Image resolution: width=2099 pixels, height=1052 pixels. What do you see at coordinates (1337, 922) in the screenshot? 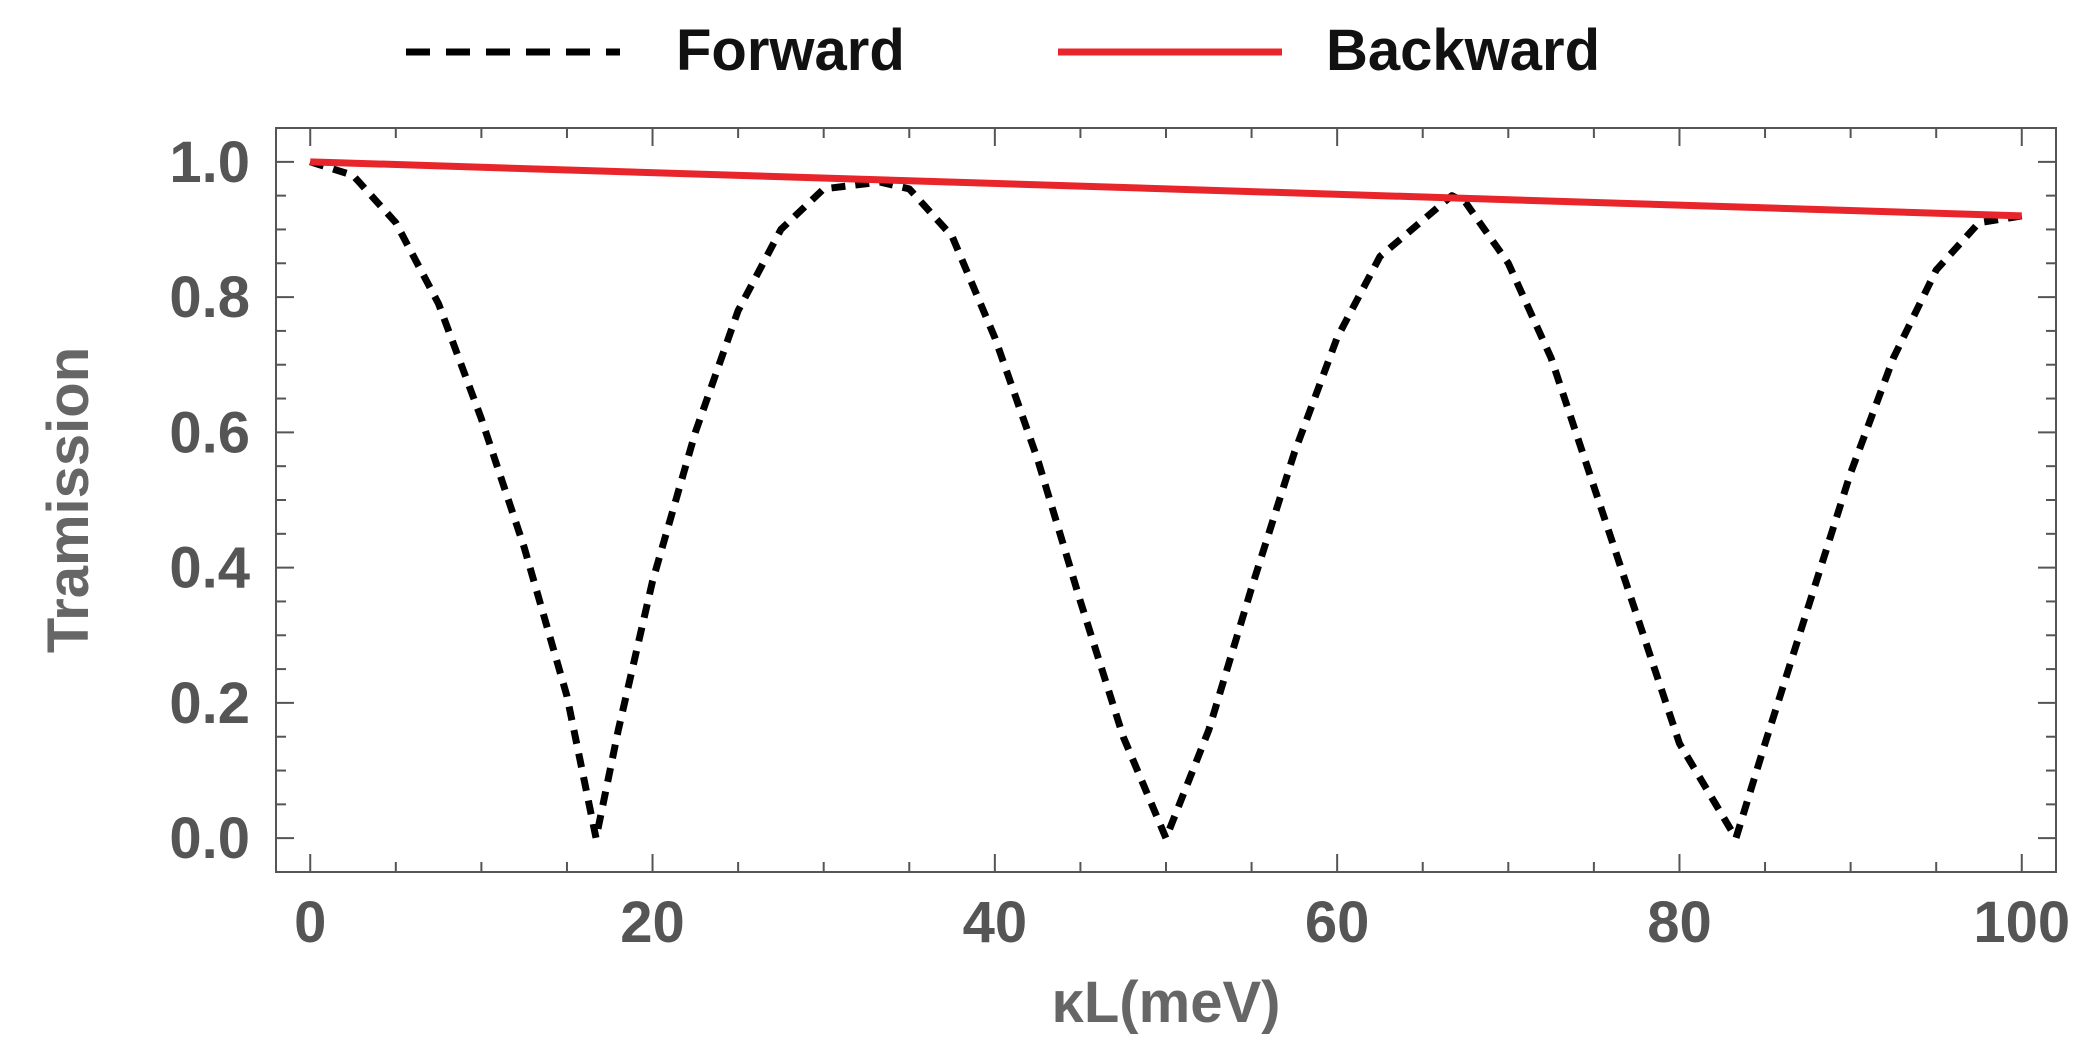
I see `x-tick-label: 60` at bounding box center [1337, 922].